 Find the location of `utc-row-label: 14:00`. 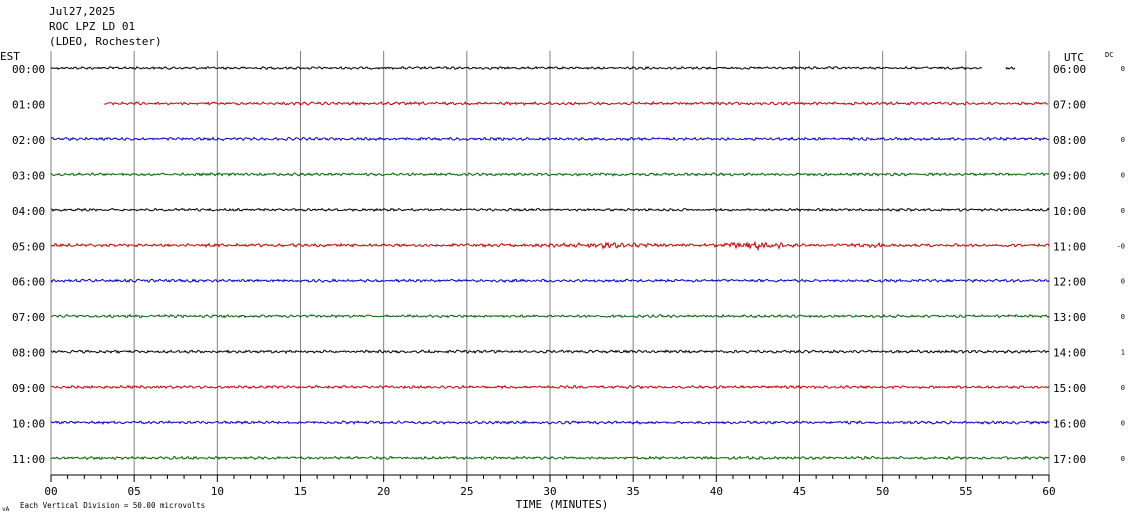

utc-row-label: 14:00 is located at coordinates (1069, 353).